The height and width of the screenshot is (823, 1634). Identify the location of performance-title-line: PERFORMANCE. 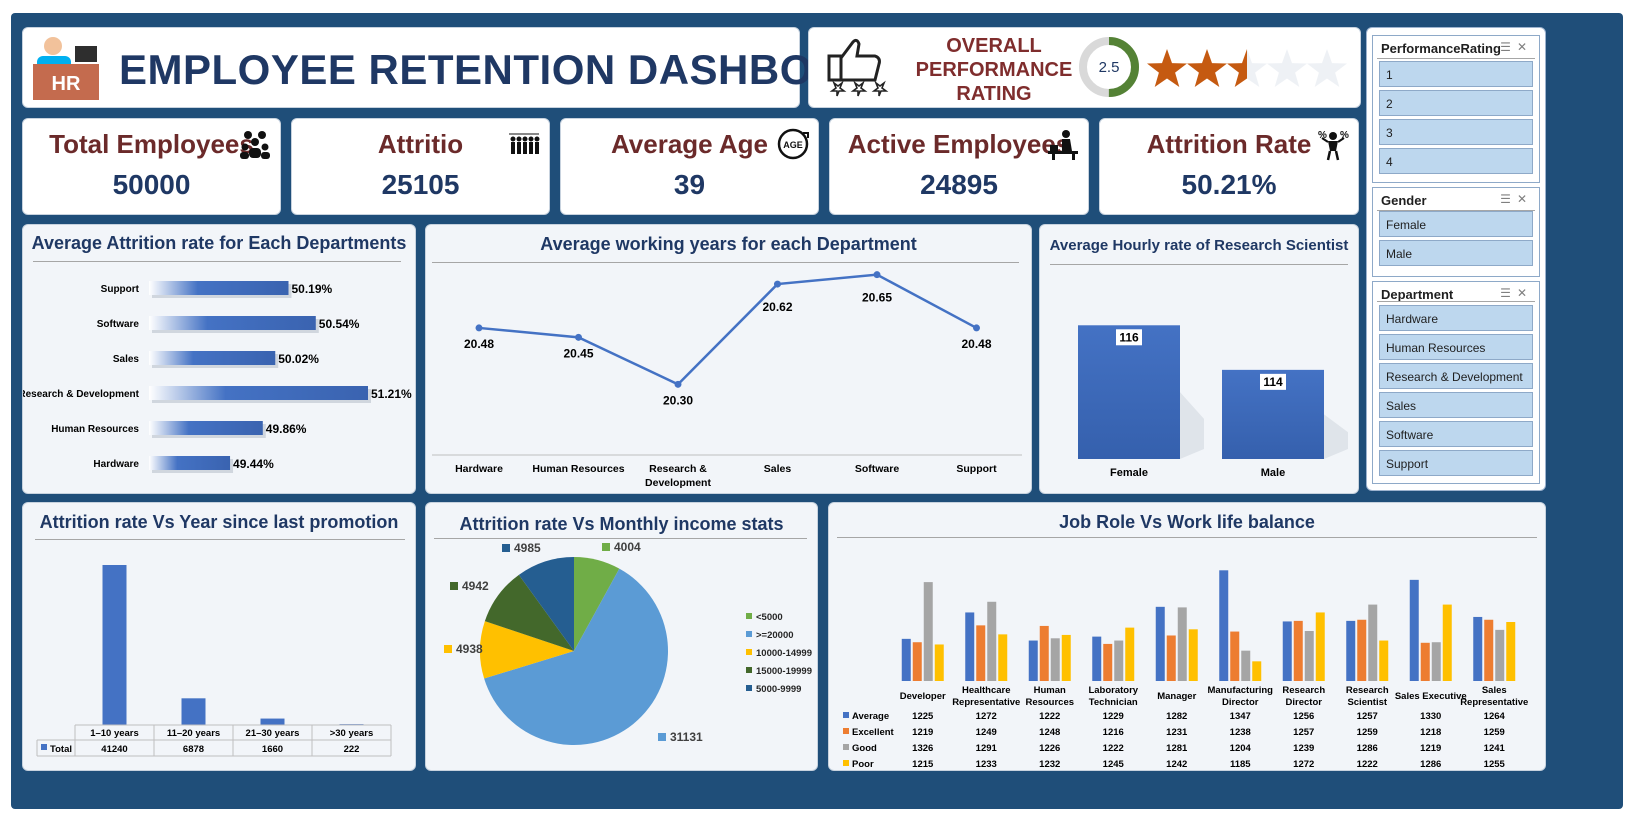
(994, 70).